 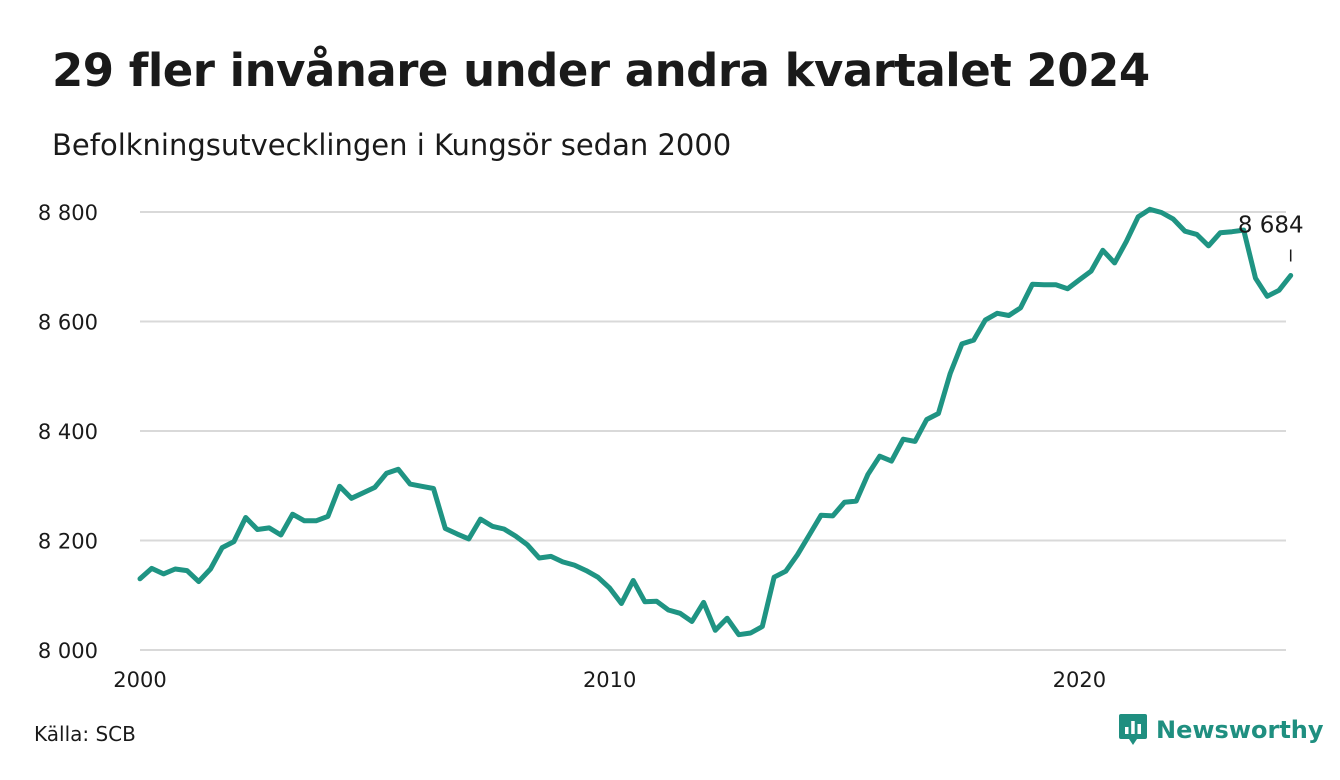 What do you see at coordinates (1079, 680) in the screenshot?
I see `x-tick-label: 2020` at bounding box center [1079, 680].